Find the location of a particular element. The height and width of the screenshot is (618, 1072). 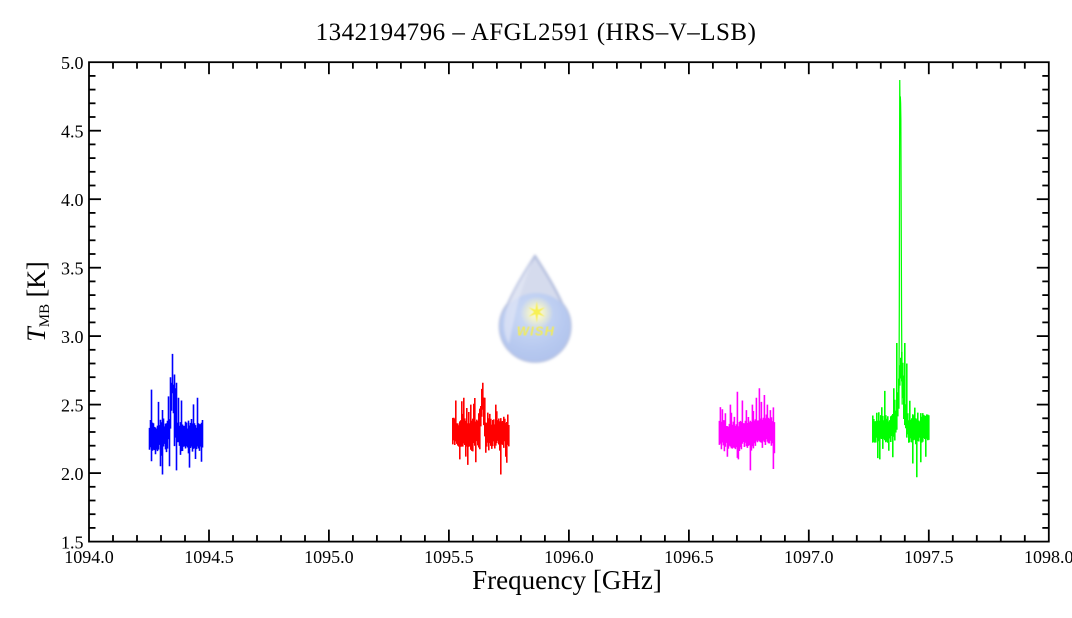

svg-text: 2.5 is located at coordinates (72, 406).